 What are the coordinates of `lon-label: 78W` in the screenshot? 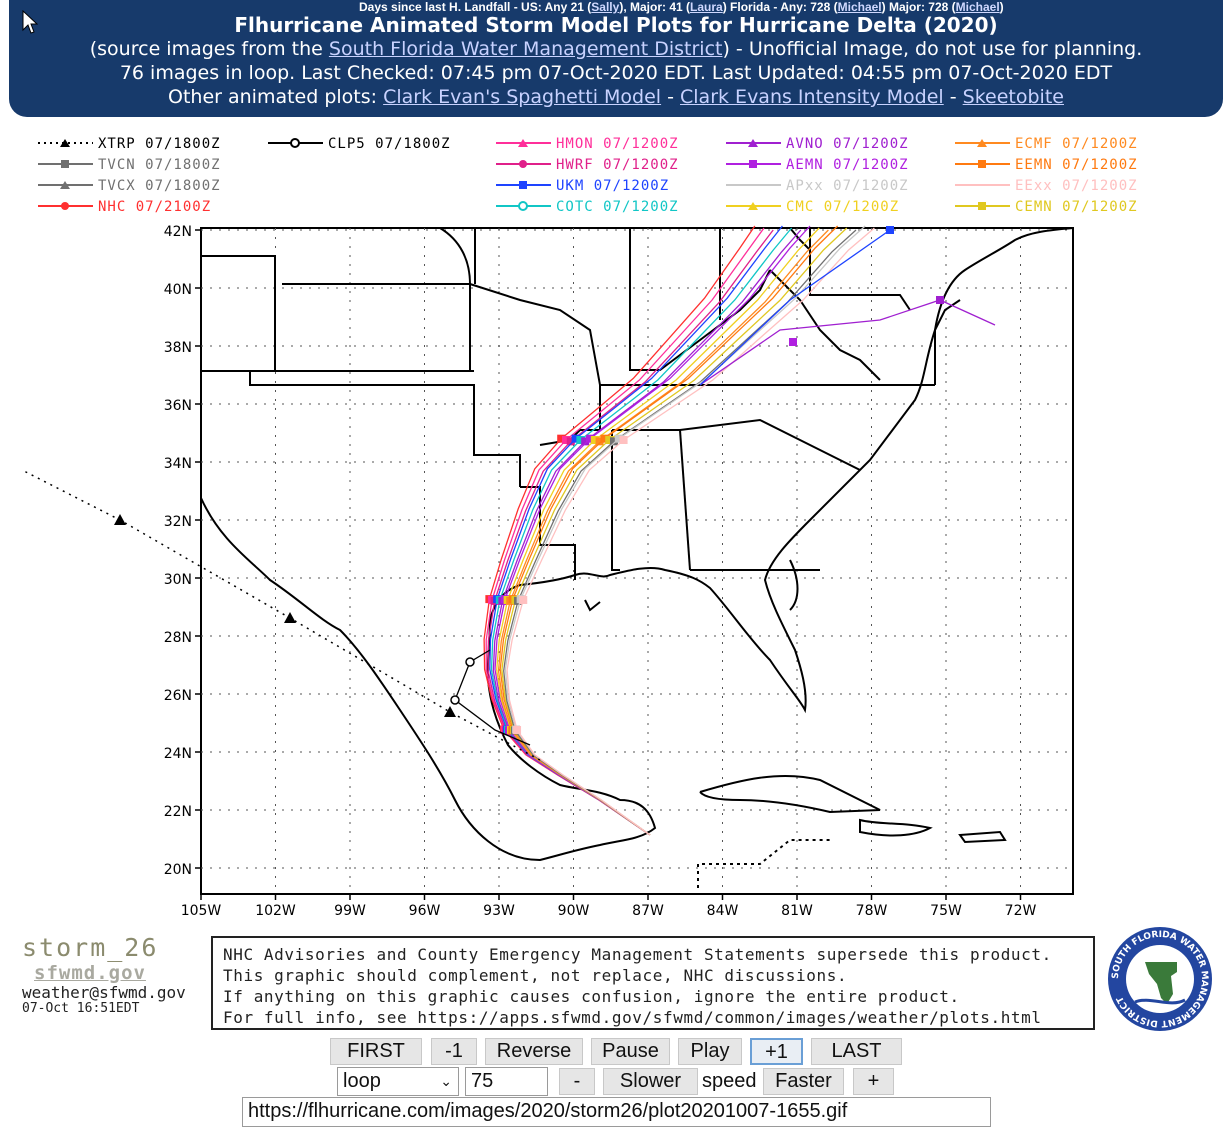 It's located at (872, 911).